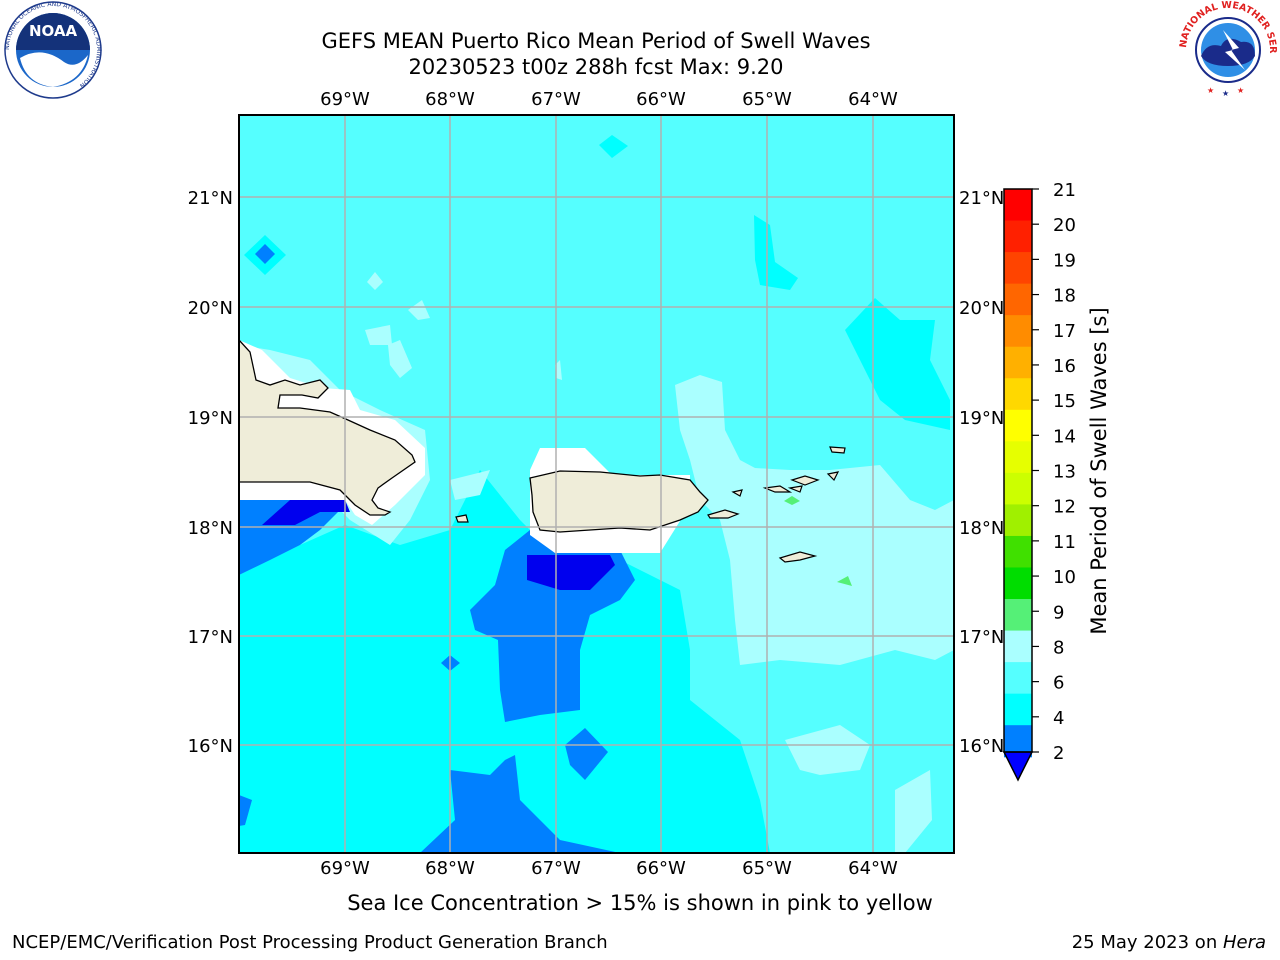 This screenshot has width=1280, height=960. Describe the element at coordinates (1168, 942) in the screenshot. I see `footer-date: 25 May 2023 on Hera` at that location.